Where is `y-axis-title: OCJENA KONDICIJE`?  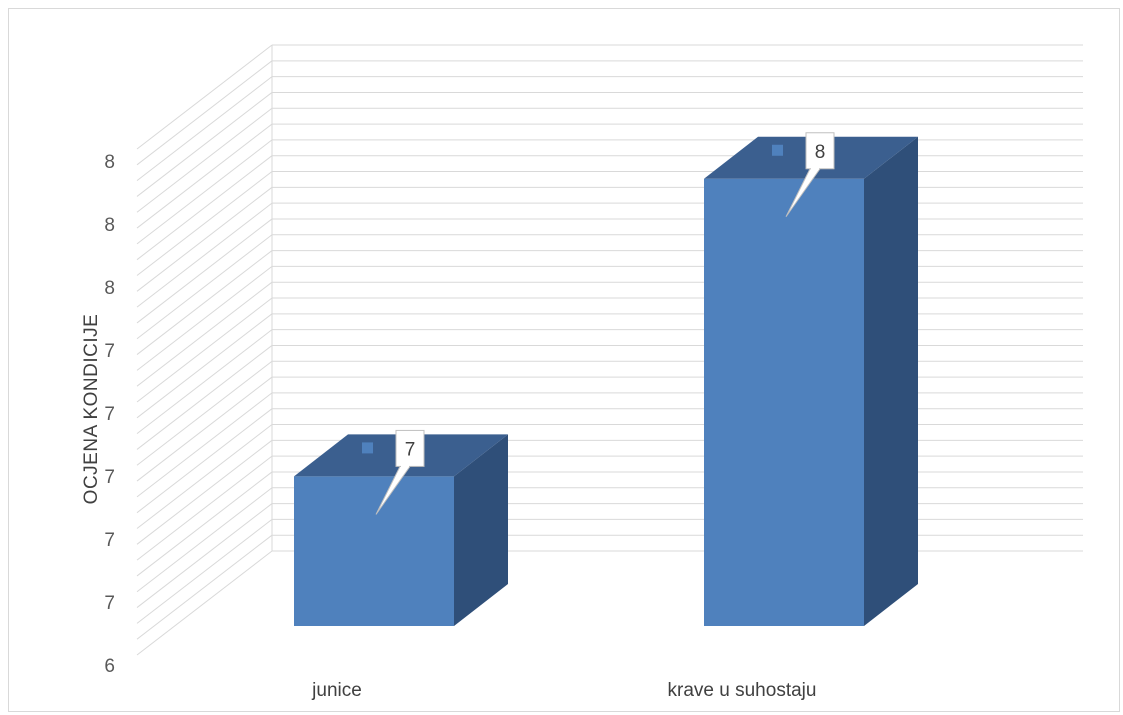 y-axis-title: OCJENA KONDICIJE is located at coordinates (91, 409).